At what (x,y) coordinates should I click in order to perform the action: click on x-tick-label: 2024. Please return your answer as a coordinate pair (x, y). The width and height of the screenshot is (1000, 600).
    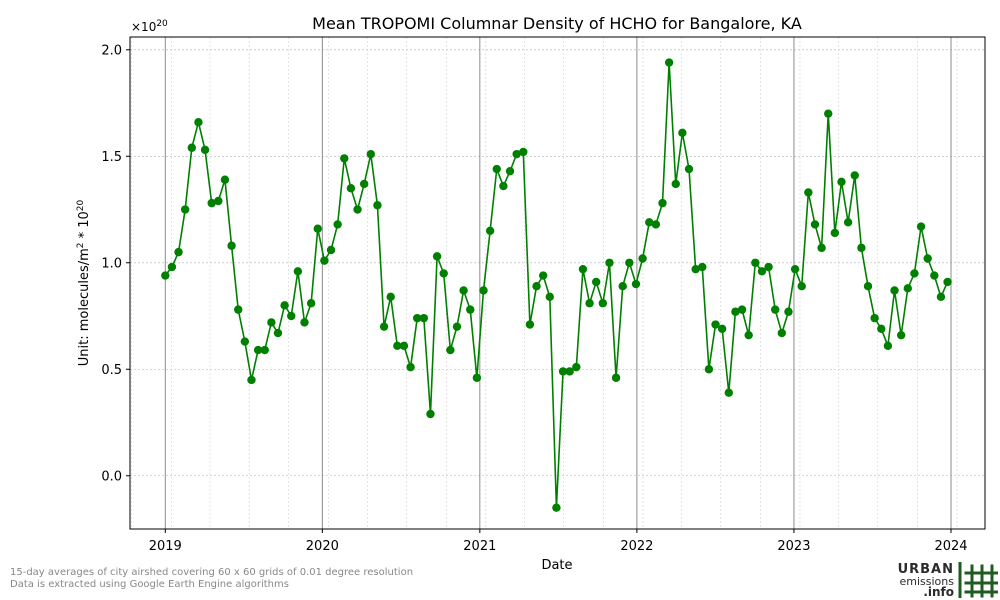
    Looking at the image, I should click on (950, 546).